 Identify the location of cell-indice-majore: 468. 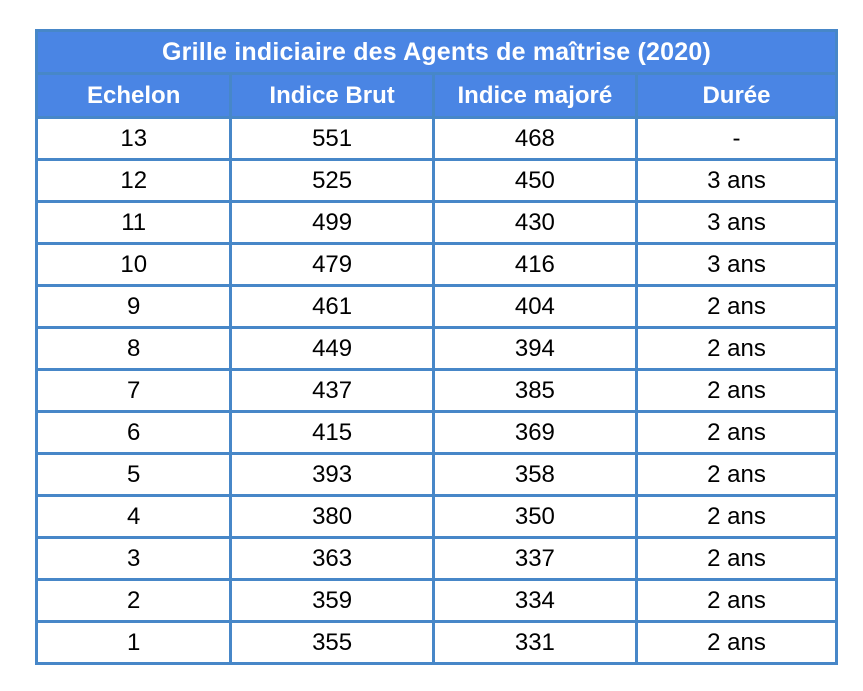
(534, 138).